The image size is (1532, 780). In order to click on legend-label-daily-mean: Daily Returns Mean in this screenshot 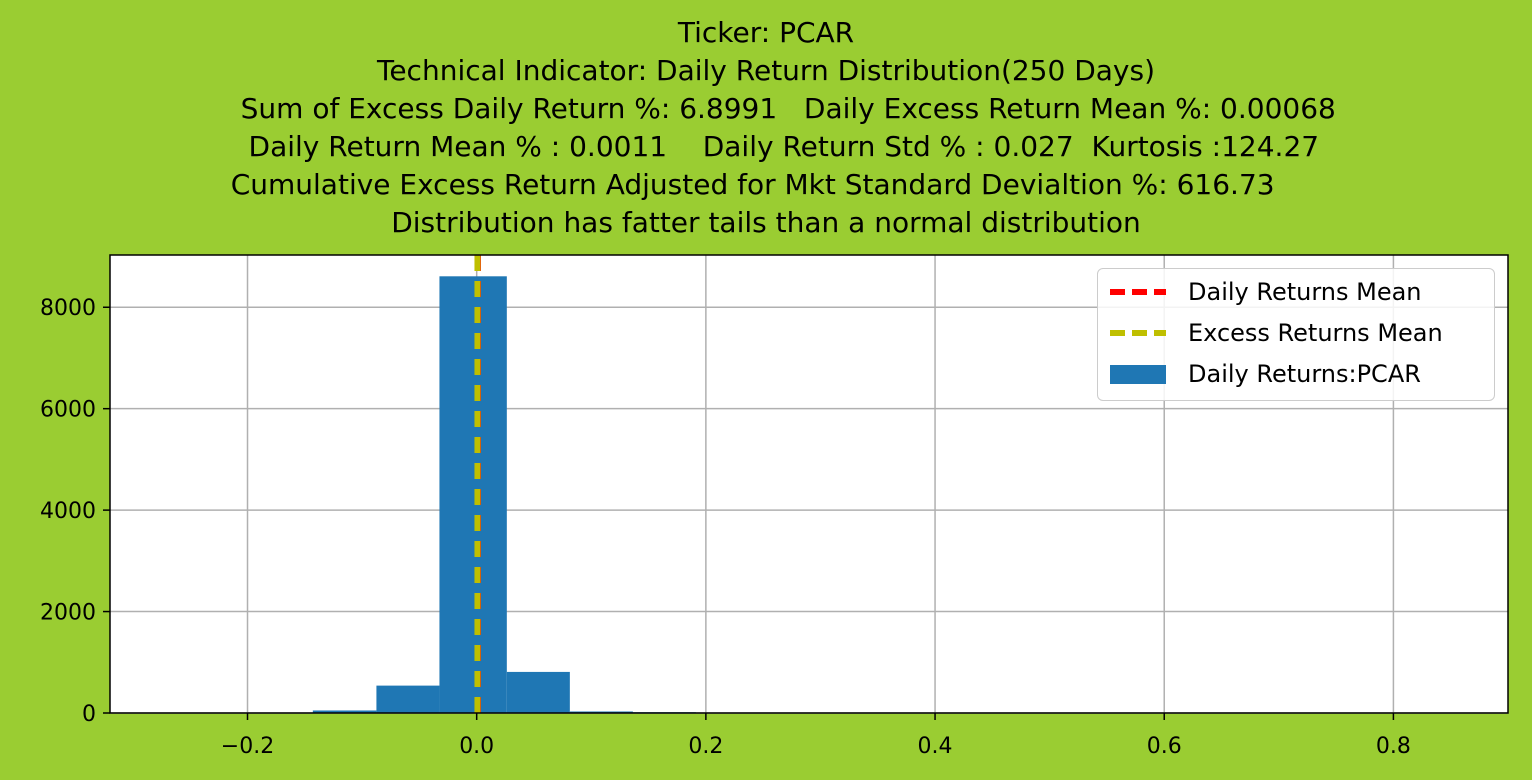, I will do `click(1305, 292)`.